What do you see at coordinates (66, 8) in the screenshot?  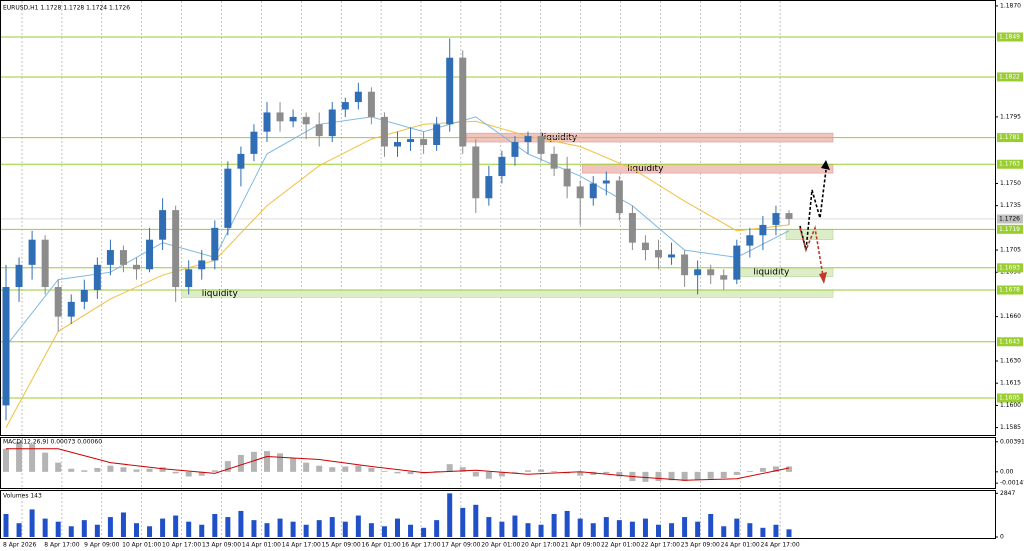 I see `chart-title: EURUSD,H1 1.1728 1.1728 1.1724 1.1726` at bounding box center [66, 8].